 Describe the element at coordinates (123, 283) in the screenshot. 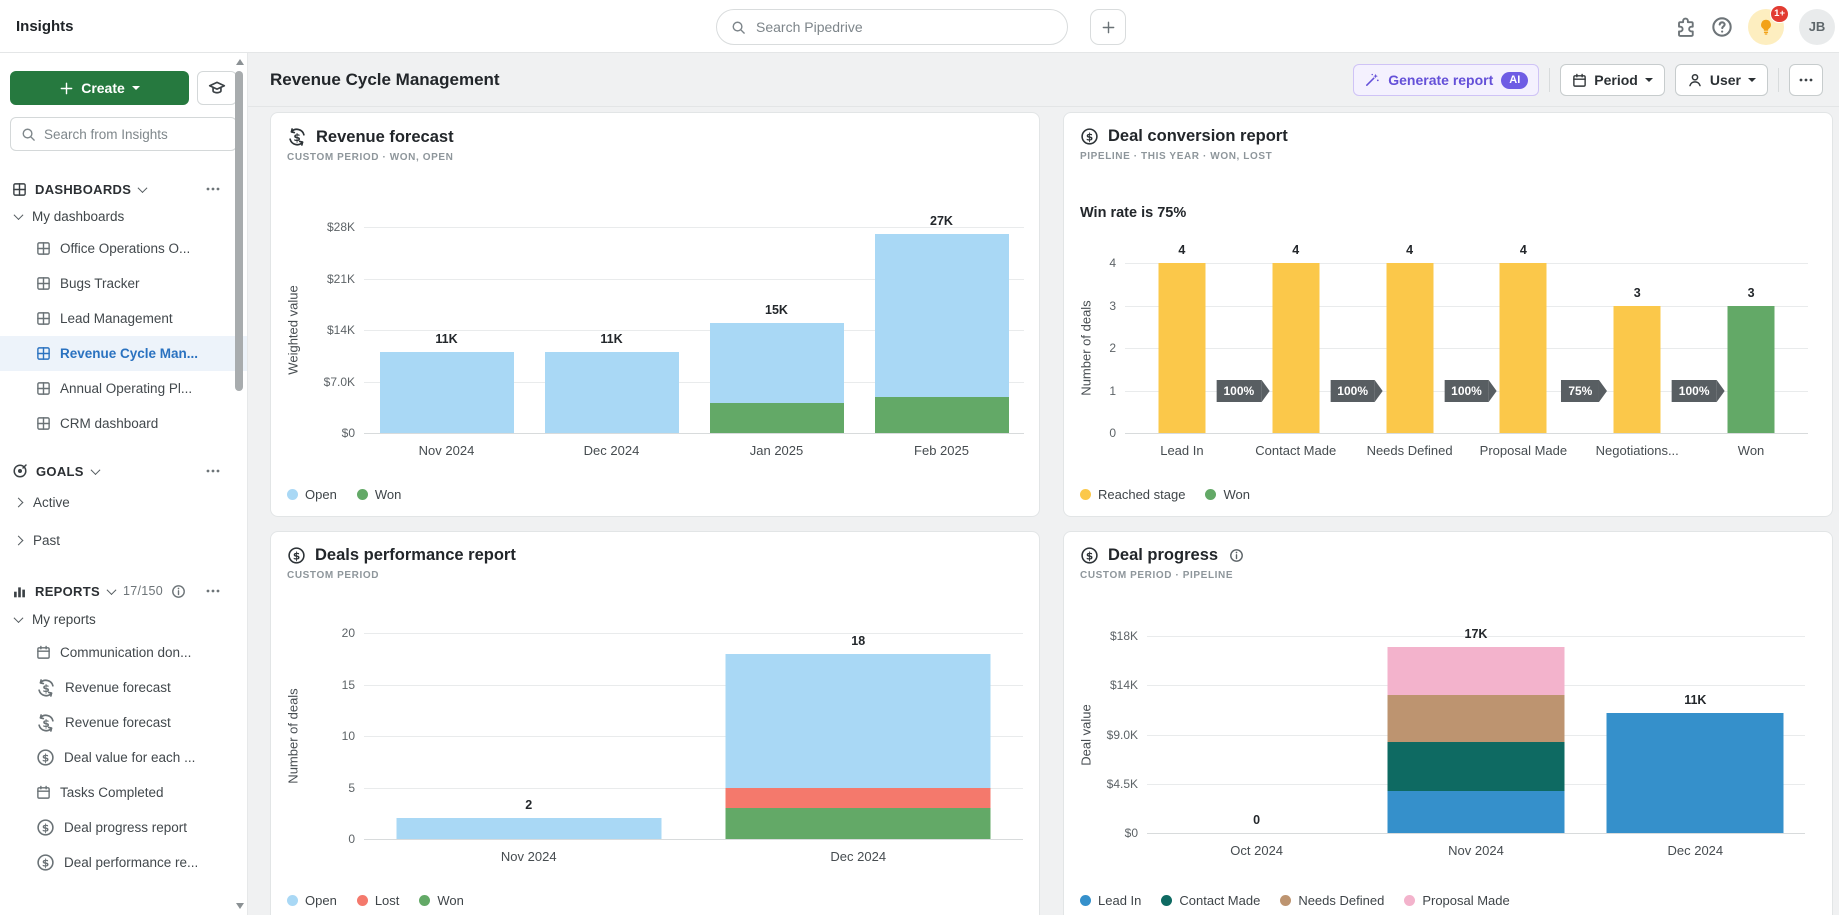

I see `sidebar-item-bugs-tracker: Bugs Tracker` at that location.